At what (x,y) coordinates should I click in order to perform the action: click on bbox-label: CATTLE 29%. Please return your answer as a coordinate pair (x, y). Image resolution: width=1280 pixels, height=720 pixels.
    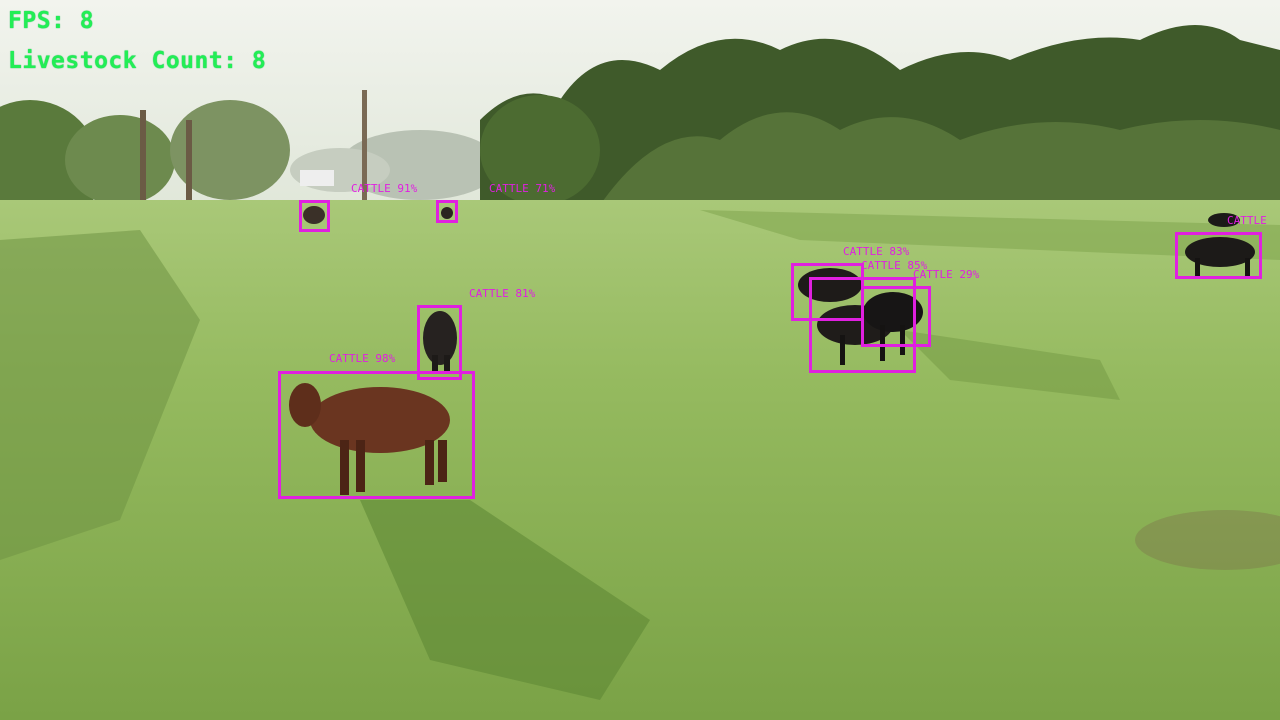
    Looking at the image, I should click on (946, 274).